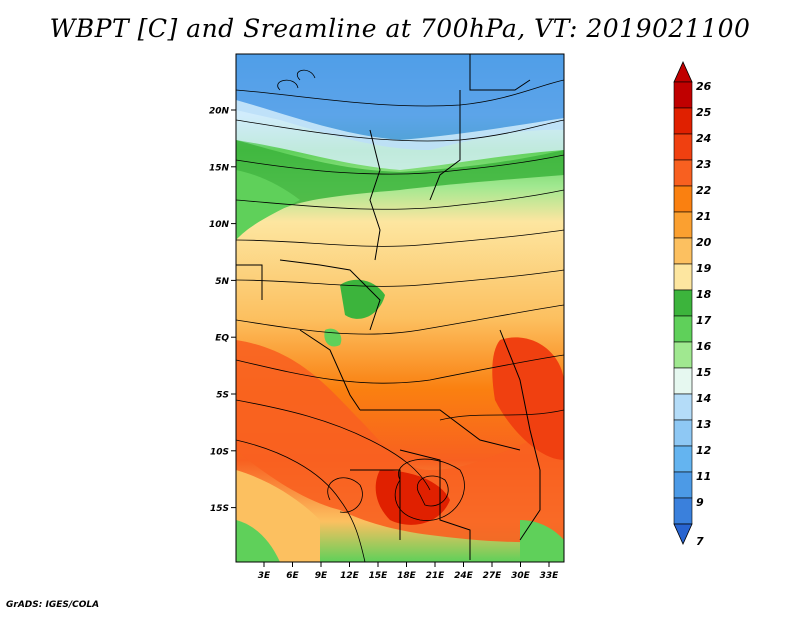 The height and width of the screenshot is (618, 800). I want to click on colorbar-label: 21, so click(703, 216).